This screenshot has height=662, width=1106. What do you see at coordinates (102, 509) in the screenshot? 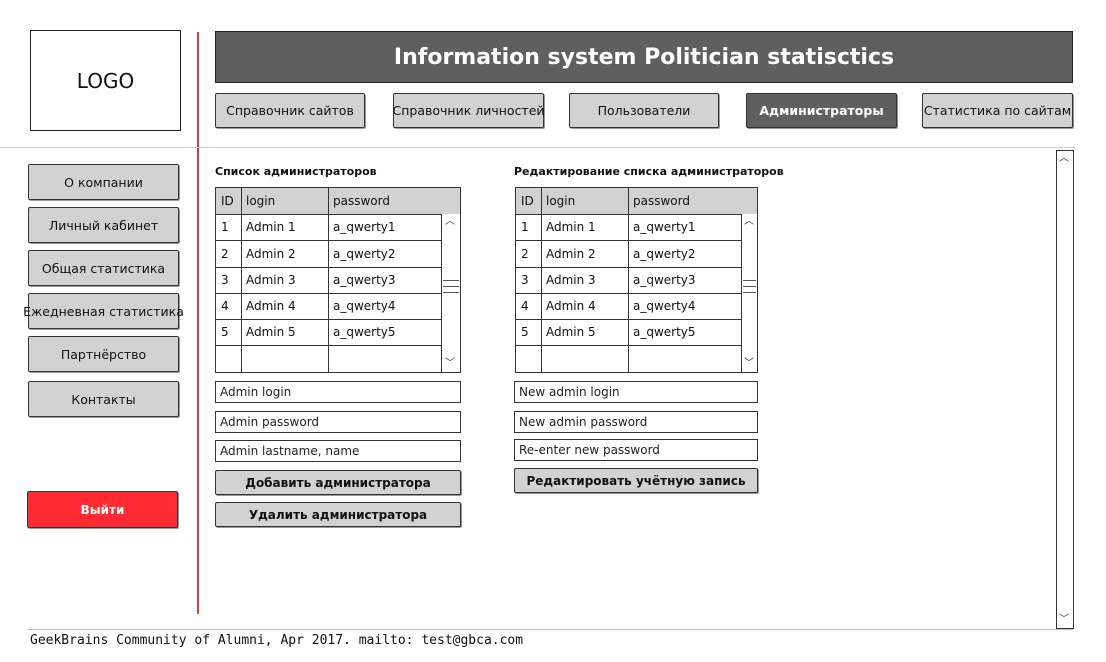
I see `logout-button: Выйти` at bounding box center [102, 509].